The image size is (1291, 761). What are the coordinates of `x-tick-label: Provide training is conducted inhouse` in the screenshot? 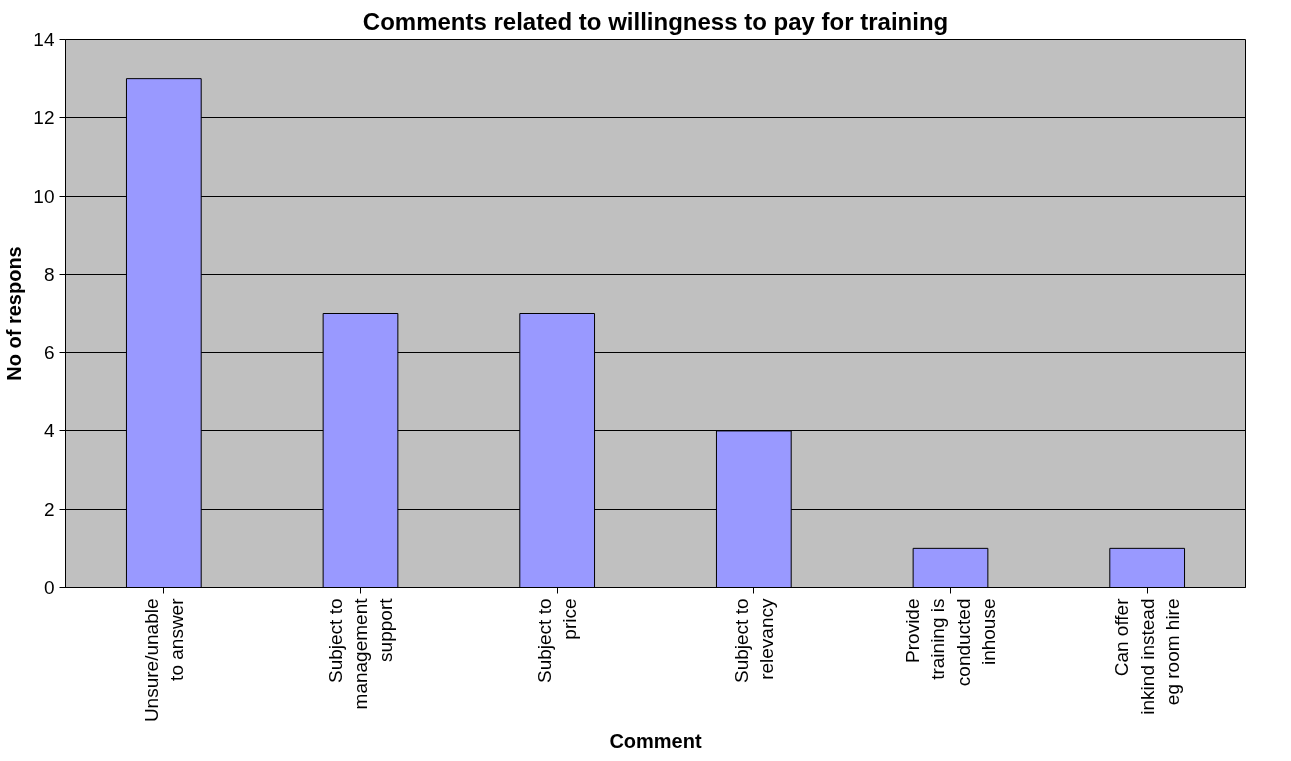 It's located at (950, 642).